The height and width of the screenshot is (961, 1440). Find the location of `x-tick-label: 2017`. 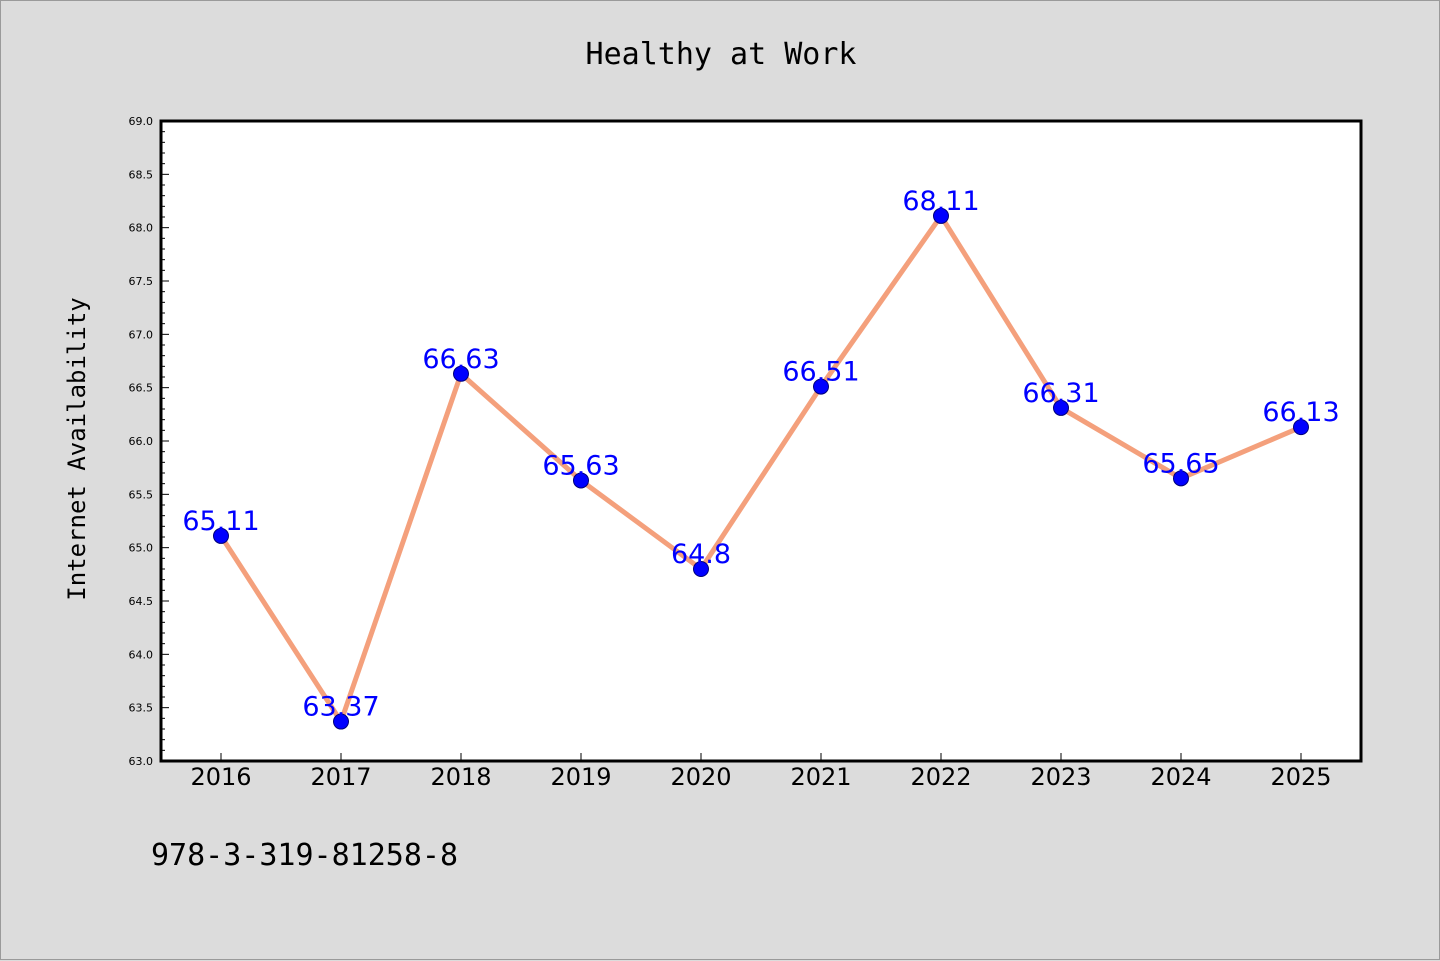

x-tick-label: 2017 is located at coordinates (340, 777).